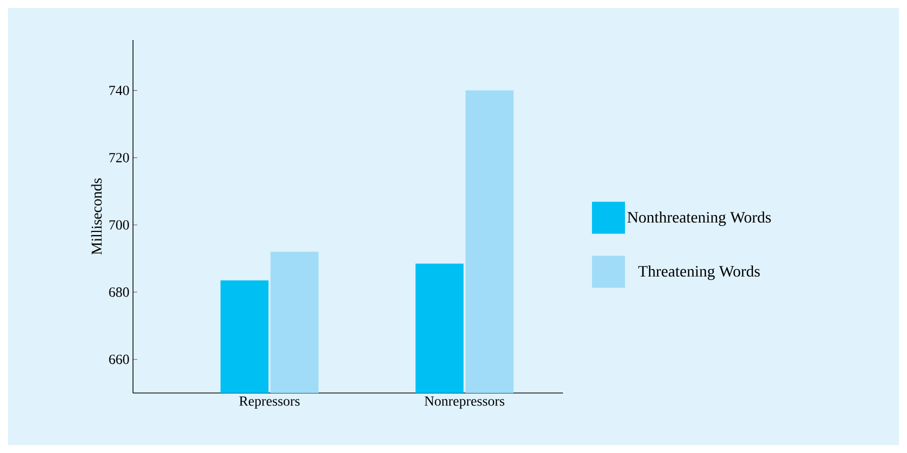 This screenshot has height=453, width=907. What do you see at coordinates (119, 157) in the screenshot?
I see `y-tick-label: 720` at bounding box center [119, 157].